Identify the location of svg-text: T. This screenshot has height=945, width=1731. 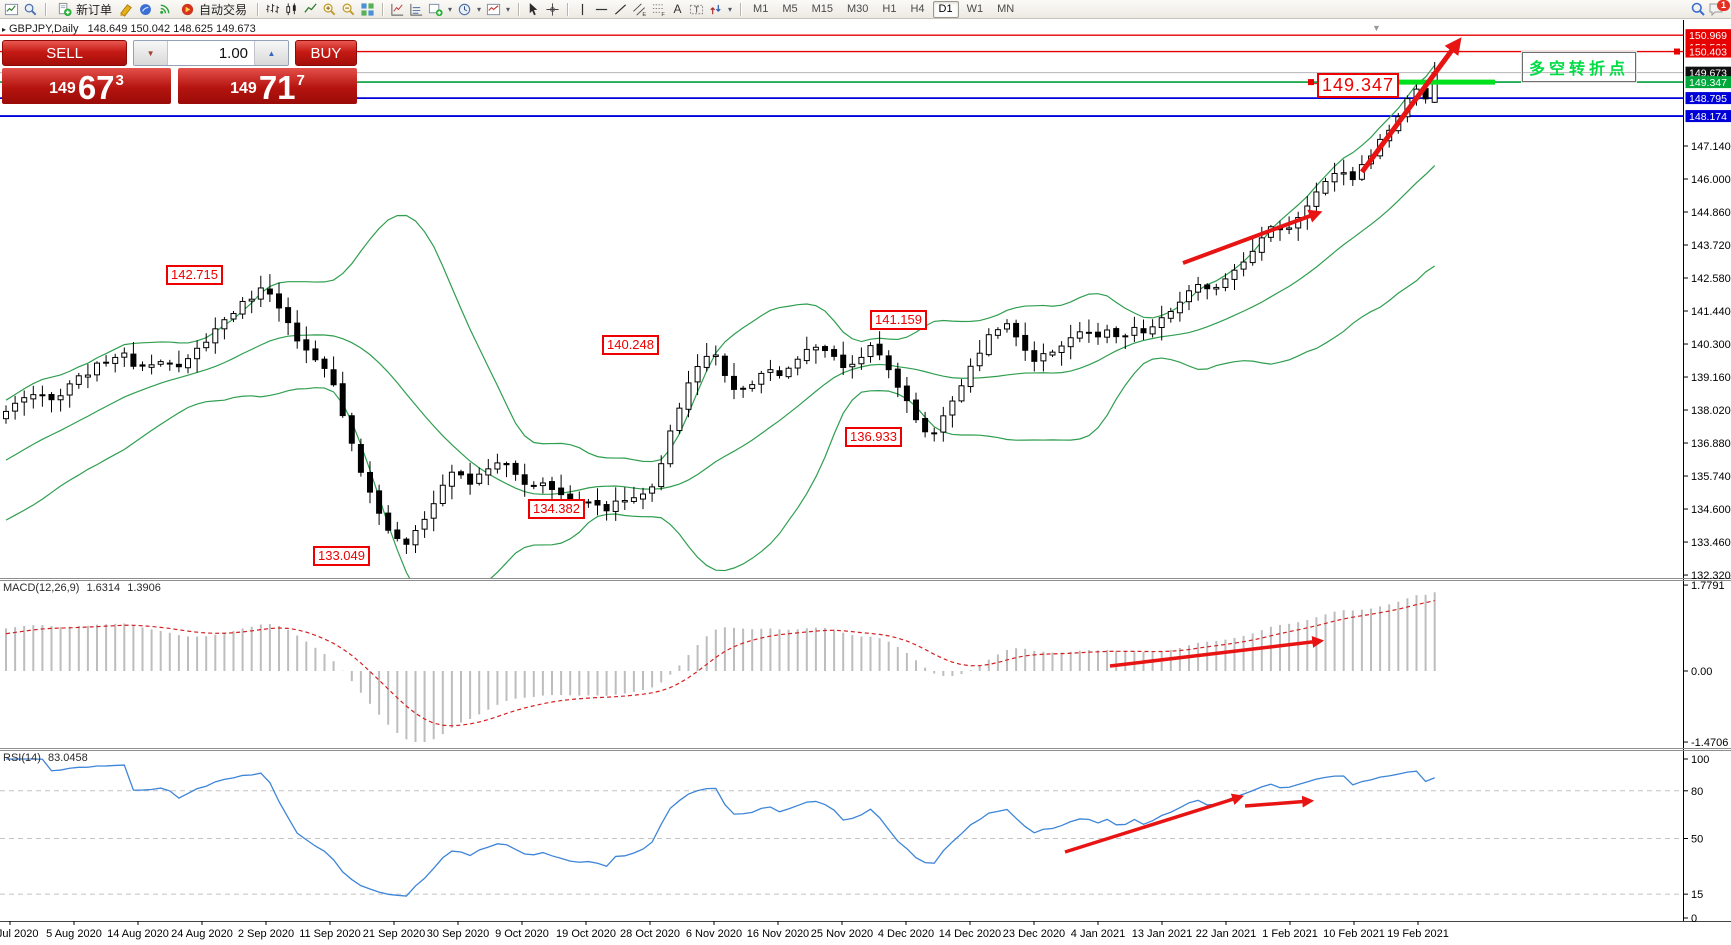
(696, 9).